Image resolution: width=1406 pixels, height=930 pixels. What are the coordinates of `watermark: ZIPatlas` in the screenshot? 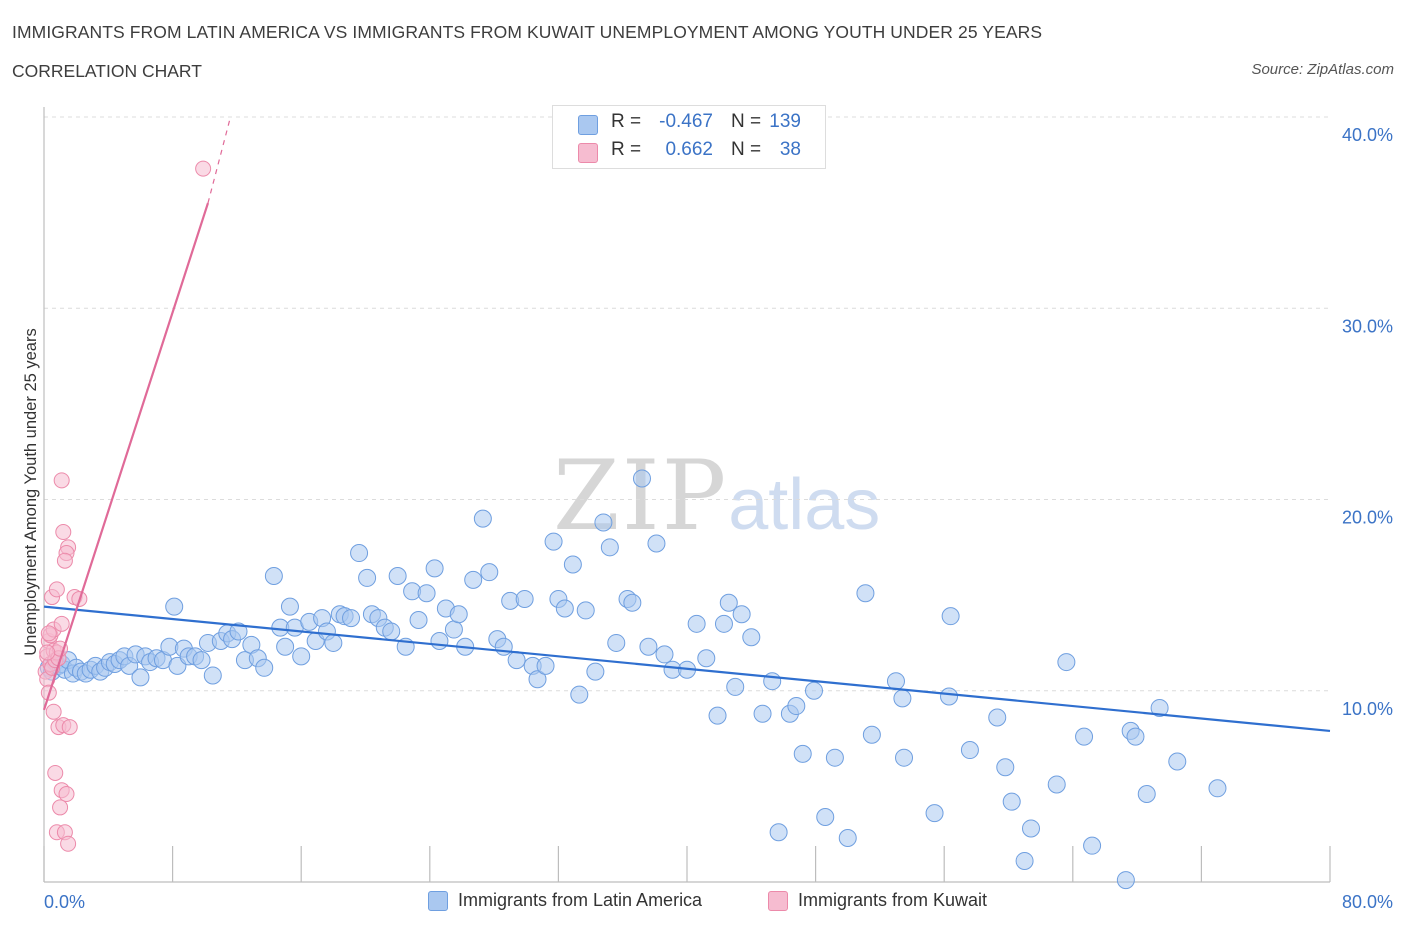 It's located at (716, 496).